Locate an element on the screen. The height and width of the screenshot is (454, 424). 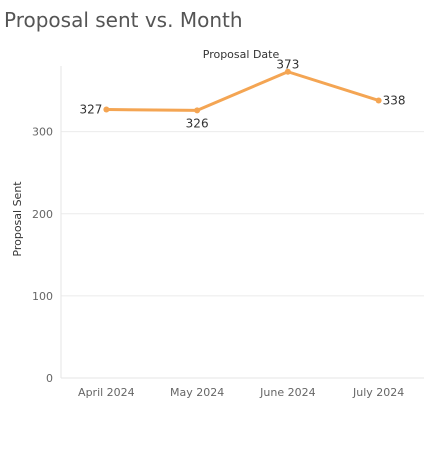
y-ticks: 0 100 200 300 is located at coordinates (42, 255).